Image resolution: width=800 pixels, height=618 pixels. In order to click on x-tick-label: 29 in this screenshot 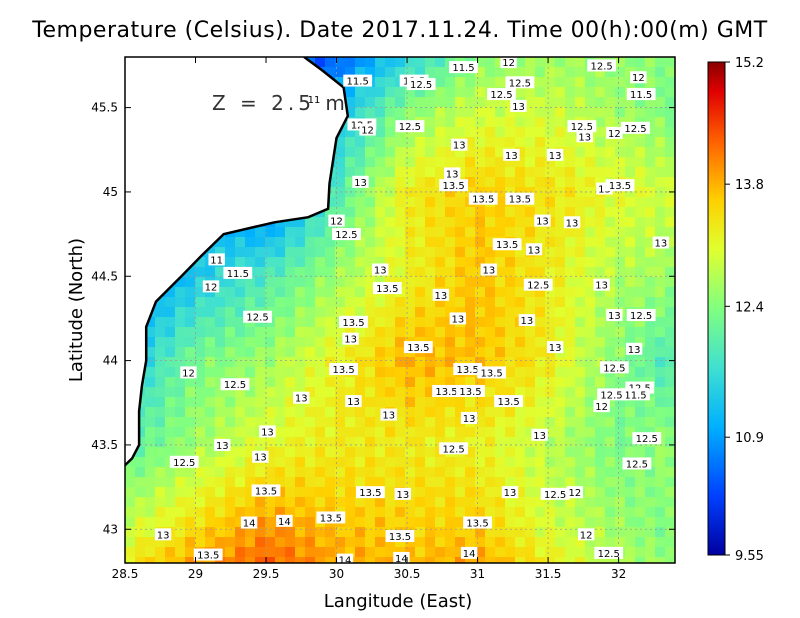, I will do `click(195, 574)`.